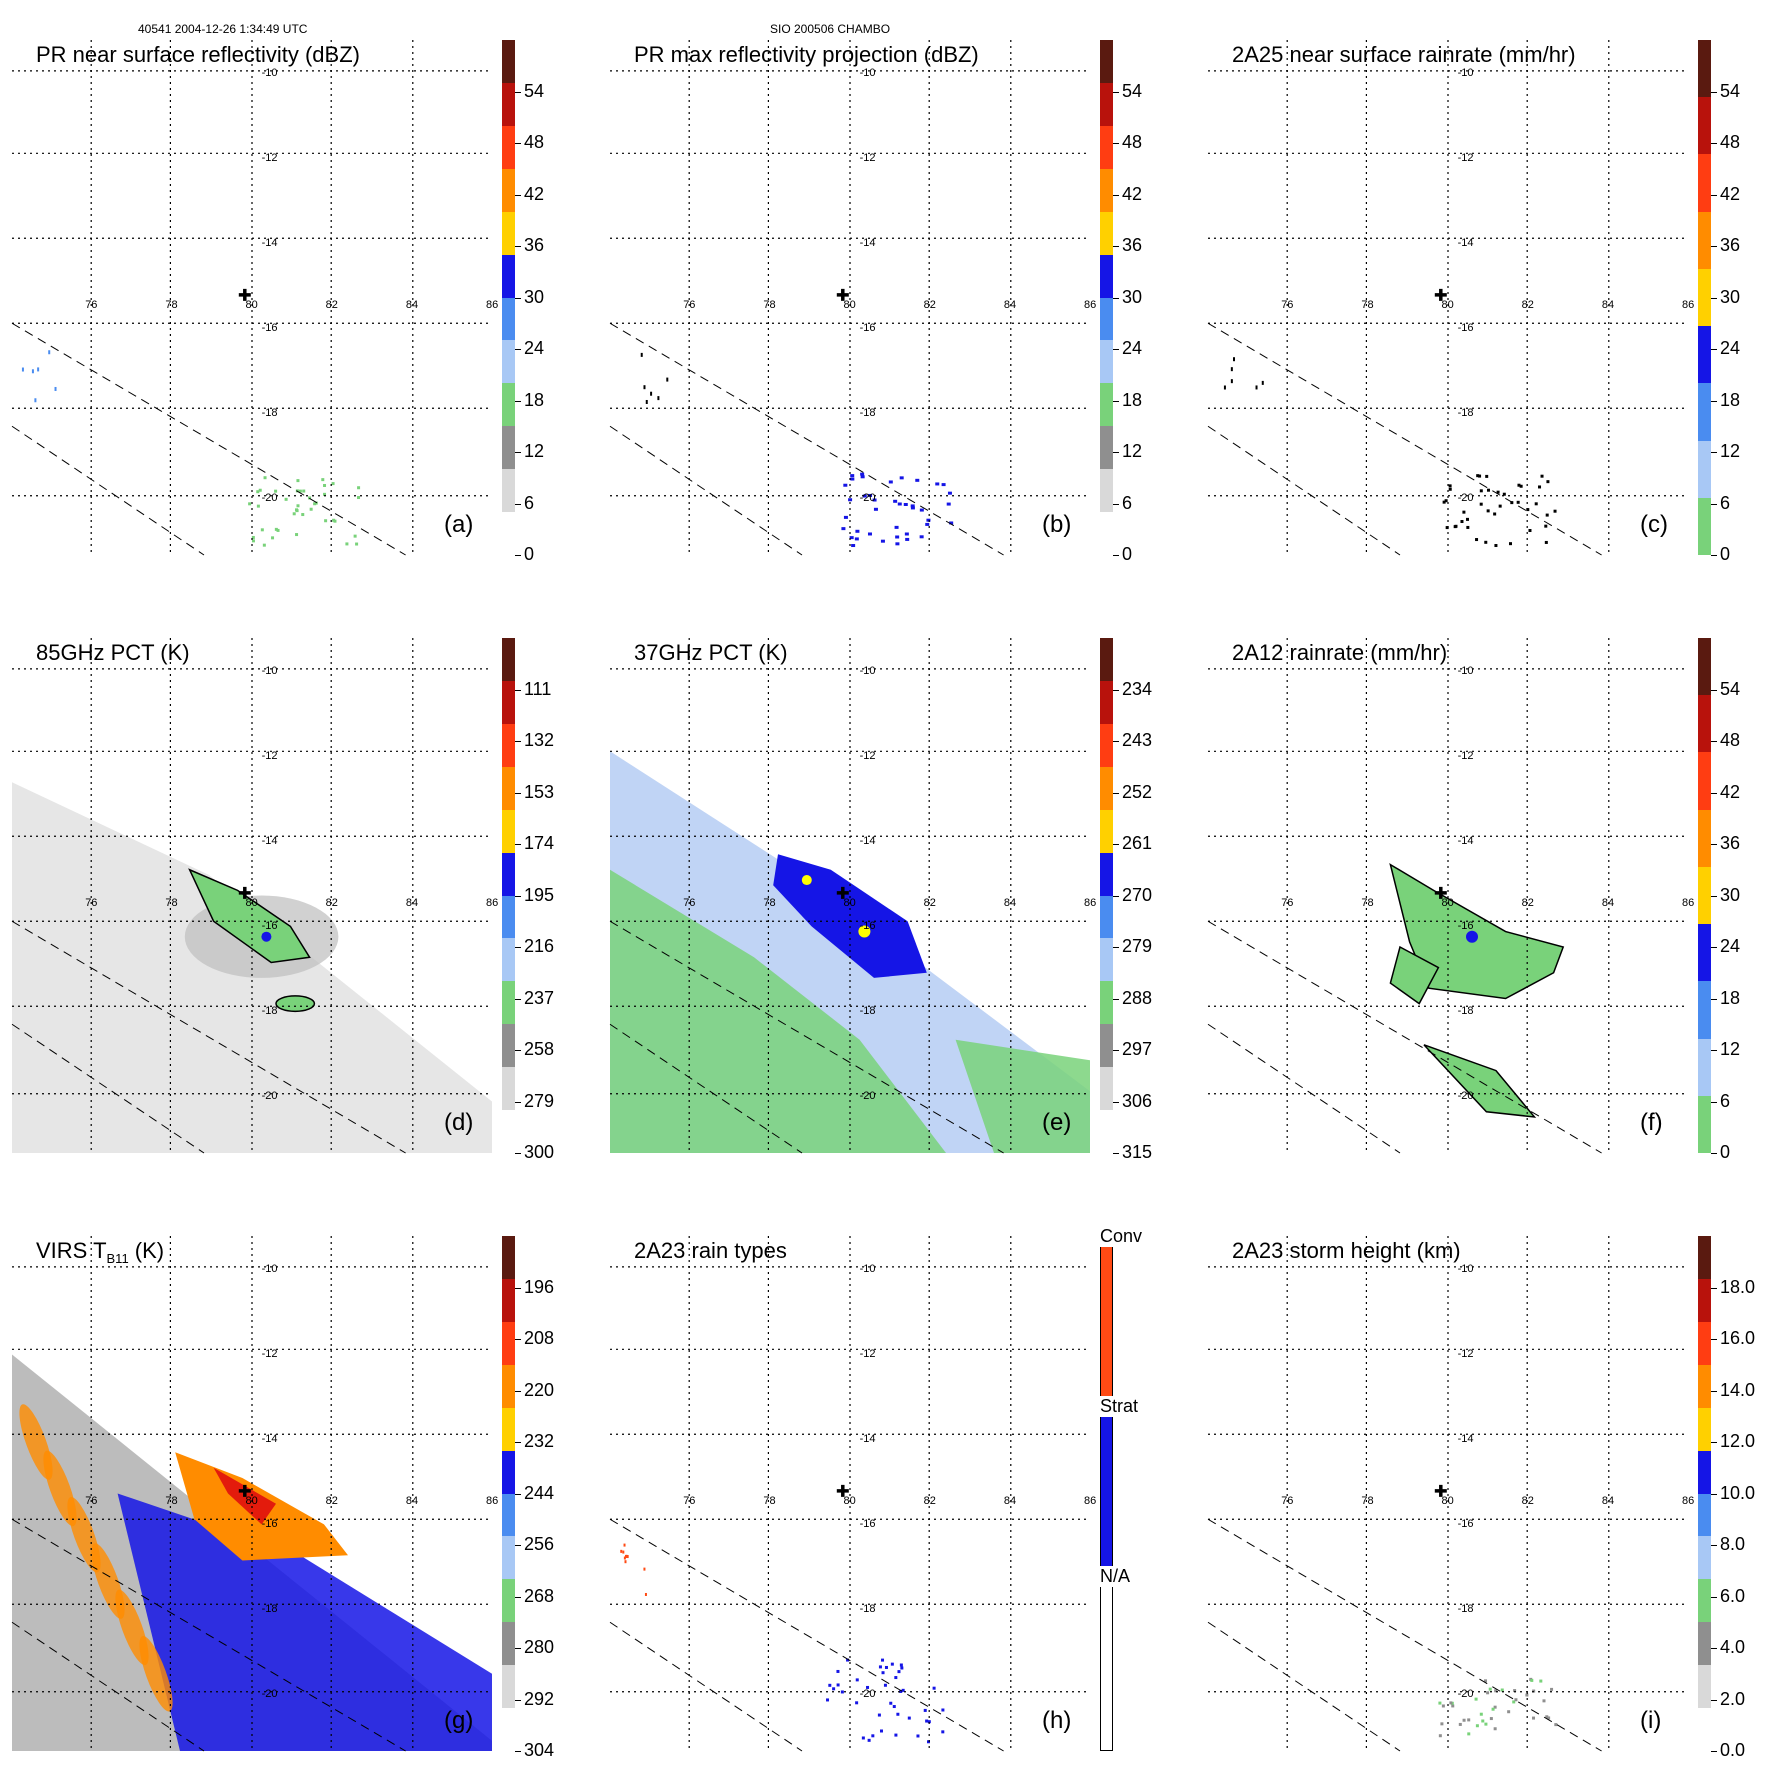 The height and width of the screenshot is (1771, 1771). What do you see at coordinates (852, 896) in the screenshot?
I see `map-e: 76 78 80 82 84 86 -10 -12 -14 -16 -18 -20` at bounding box center [852, 896].